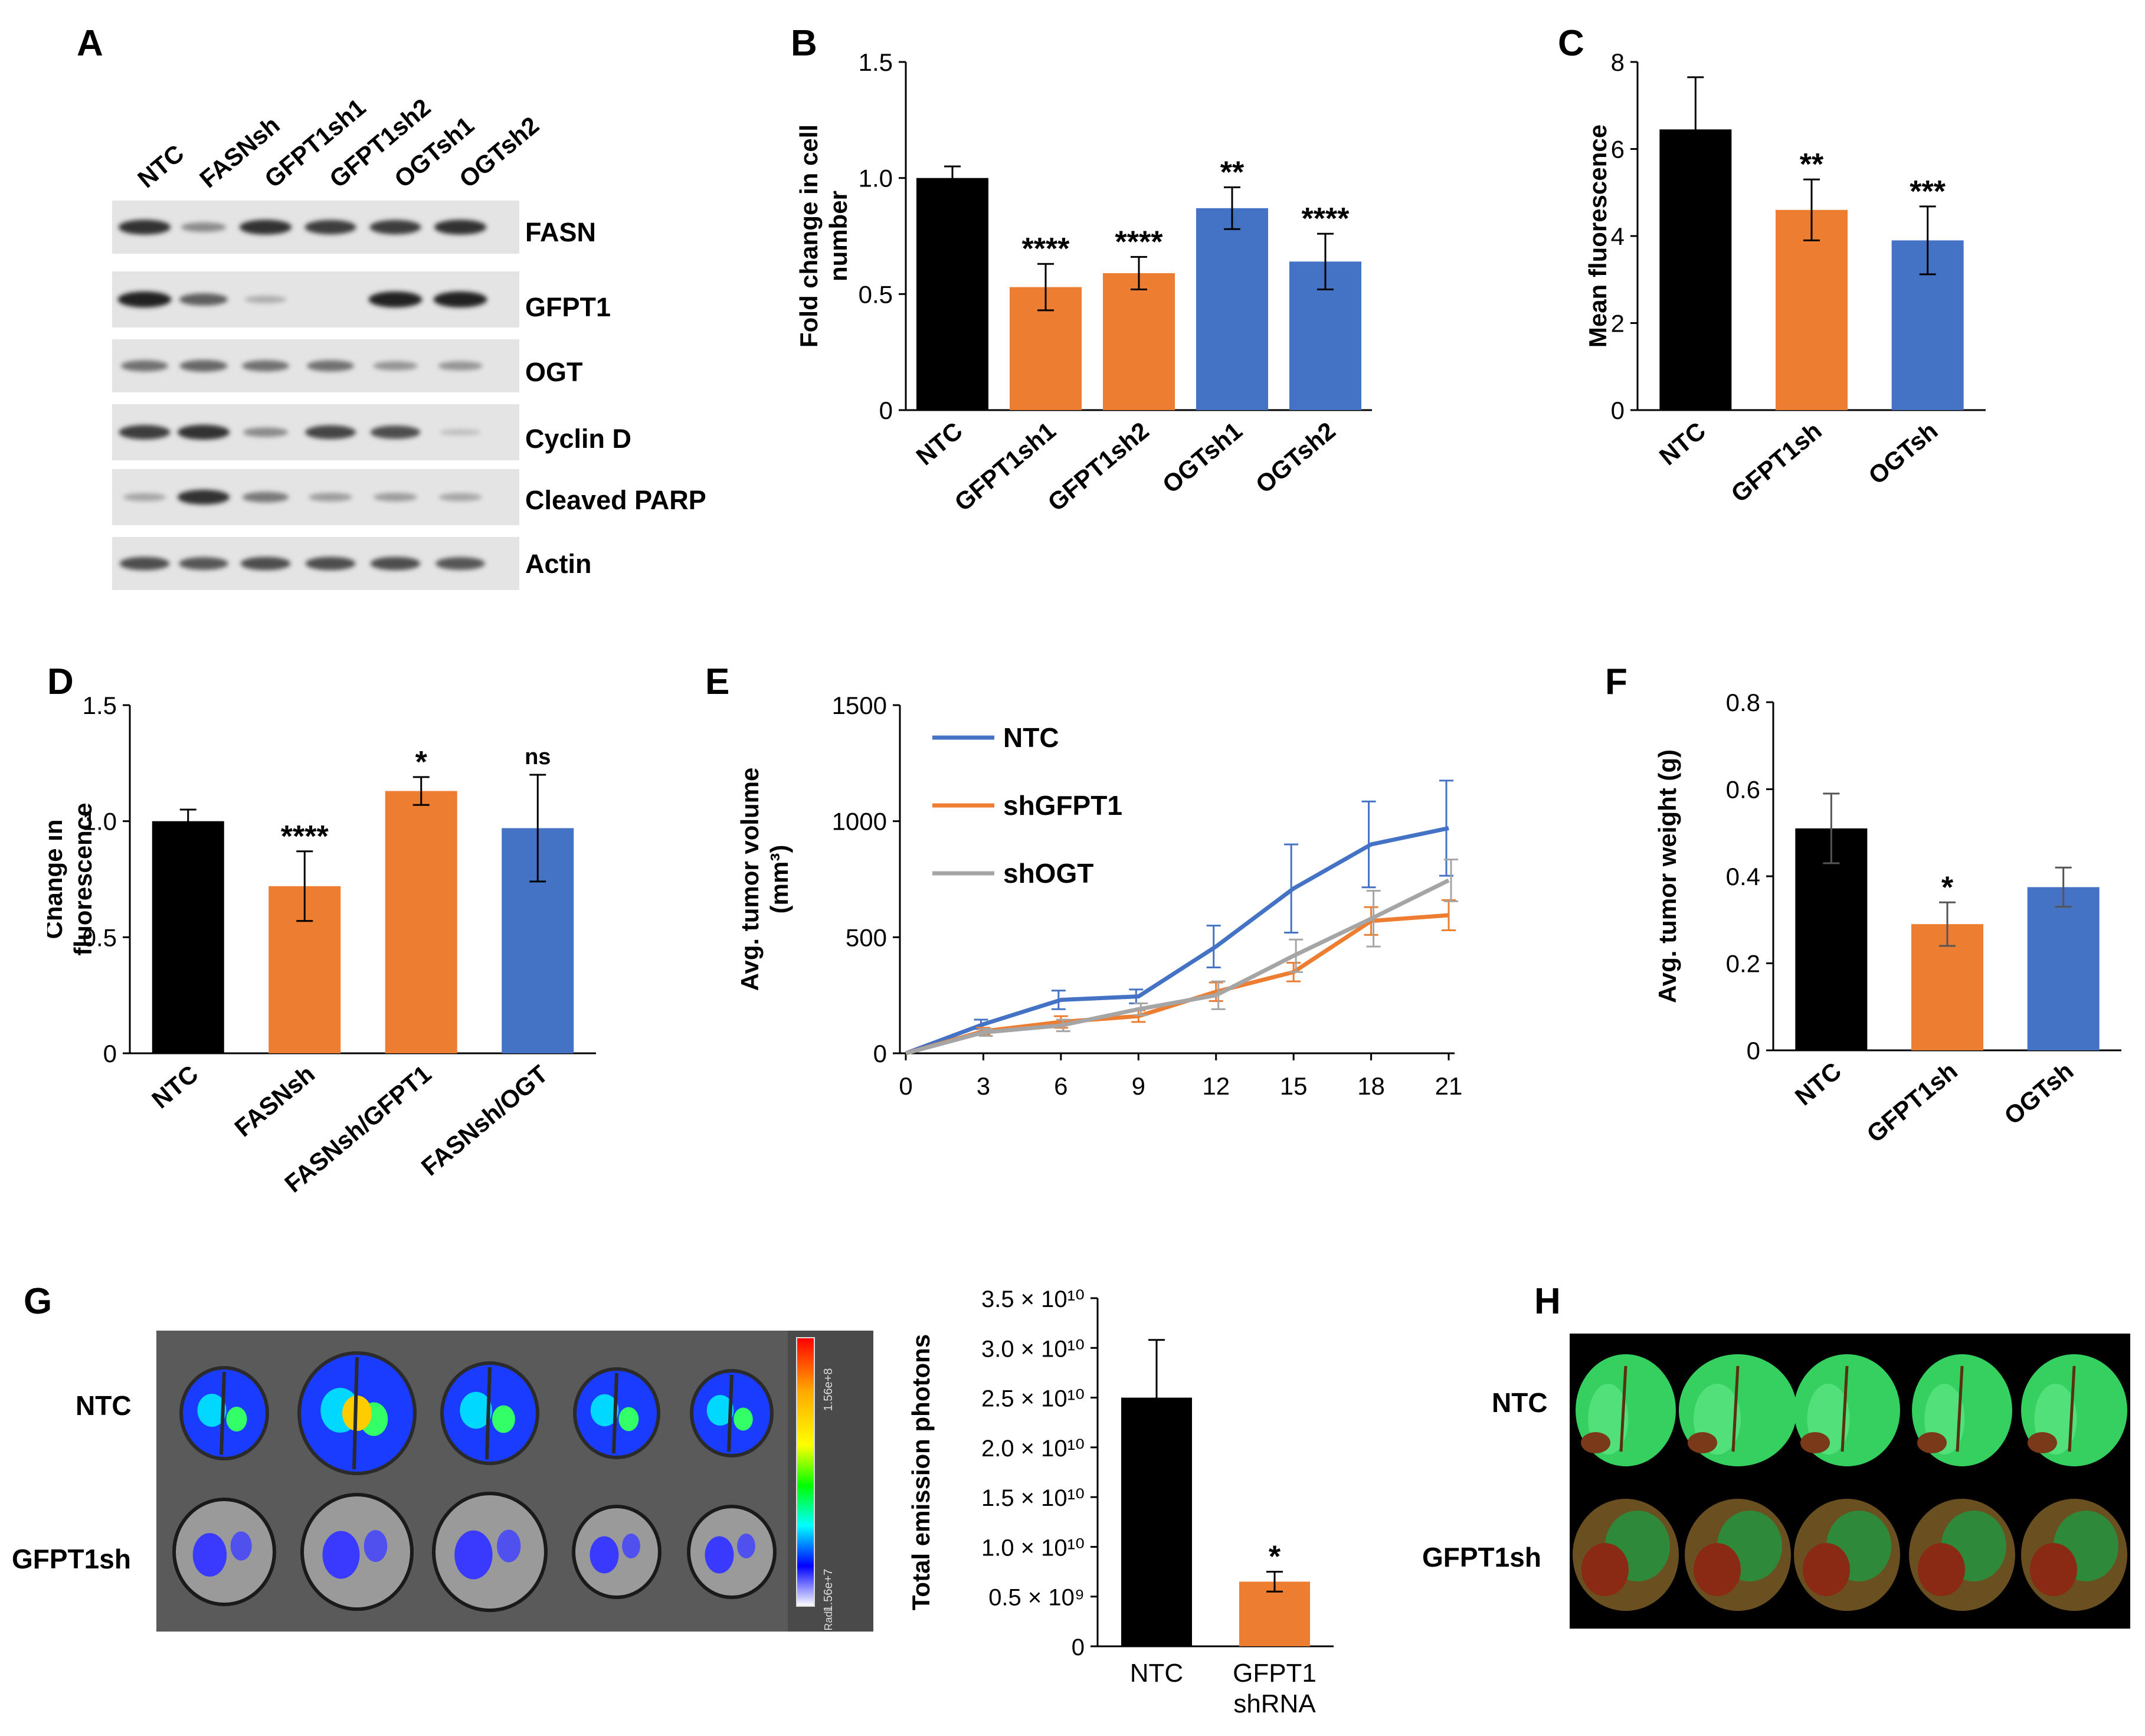 This screenshot has height=1736, width=2145. I want to click on y-tick-label: 1500, so click(859, 705).